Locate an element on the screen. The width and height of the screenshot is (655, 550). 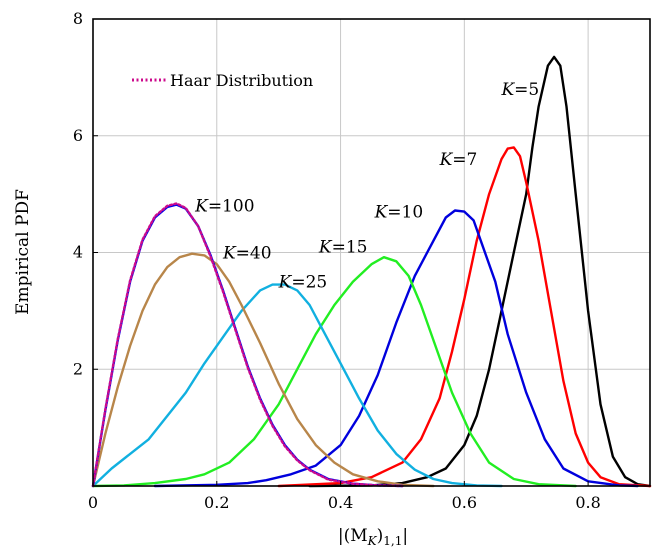
legend: Haar Distribution is located at coordinates (222, 80).